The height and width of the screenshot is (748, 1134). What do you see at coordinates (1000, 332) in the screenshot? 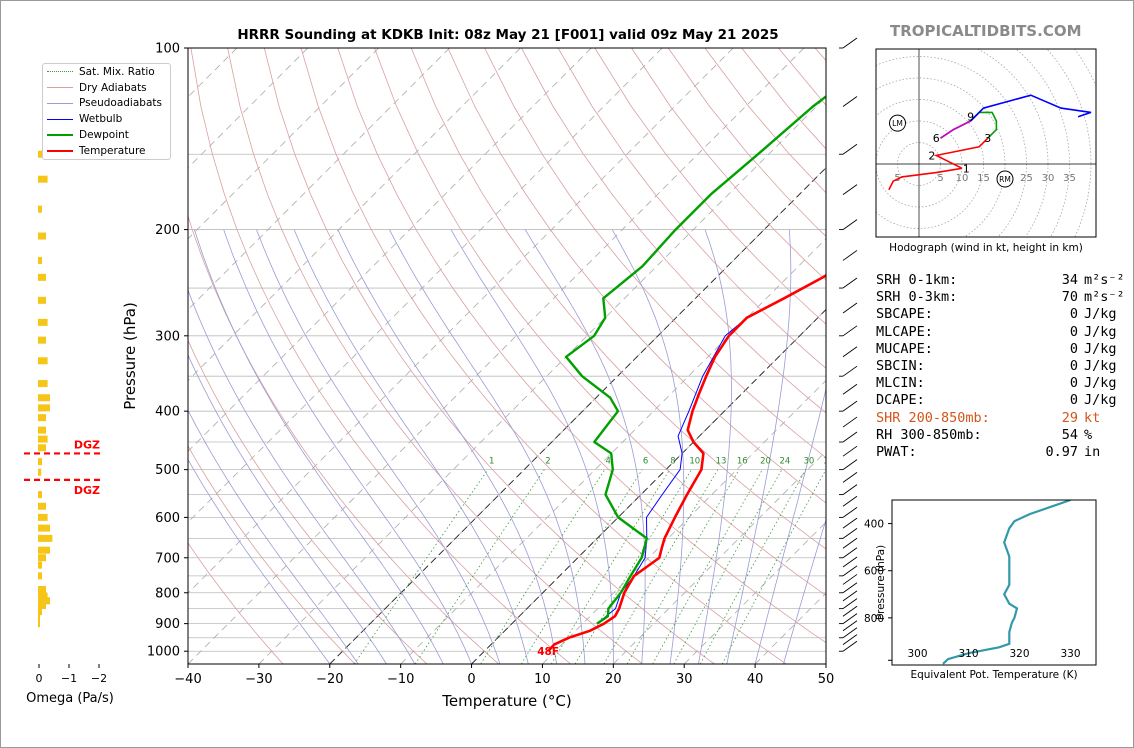
I see `stat-row: MLCAPE: 0 J/kg` at bounding box center [1000, 332].